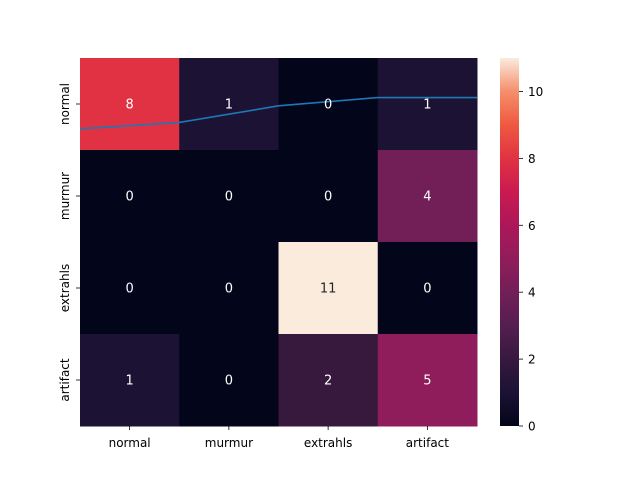  Describe the element at coordinates (532, 226) in the screenshot. I see `colorbar-tick-label: 6` at that location.